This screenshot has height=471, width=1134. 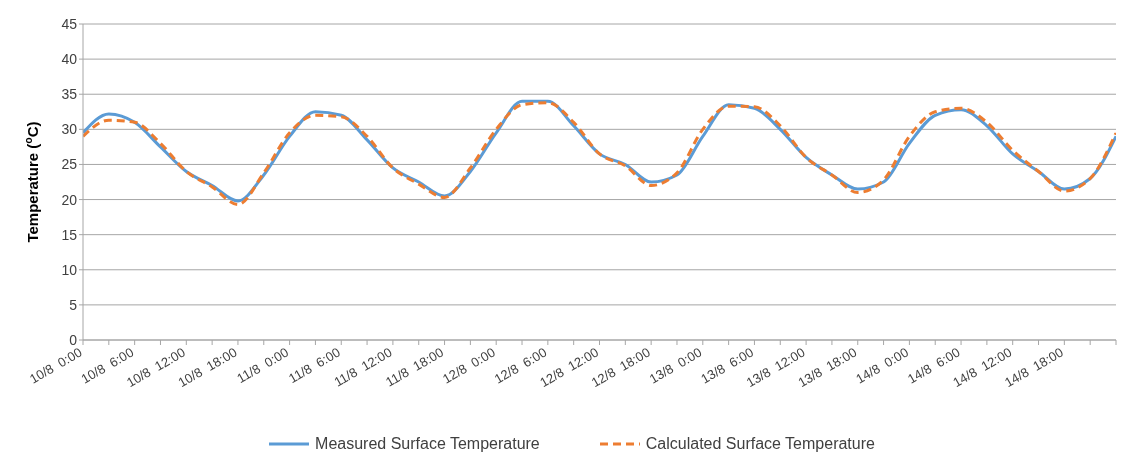 I want to click on legend-label: Calculated Surface Temperature, so click(x=759, y=444).